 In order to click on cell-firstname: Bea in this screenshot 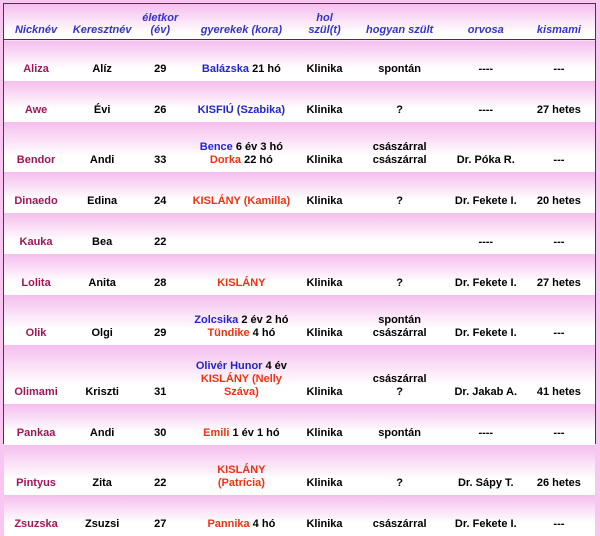, I will do `click(102, 233)`.